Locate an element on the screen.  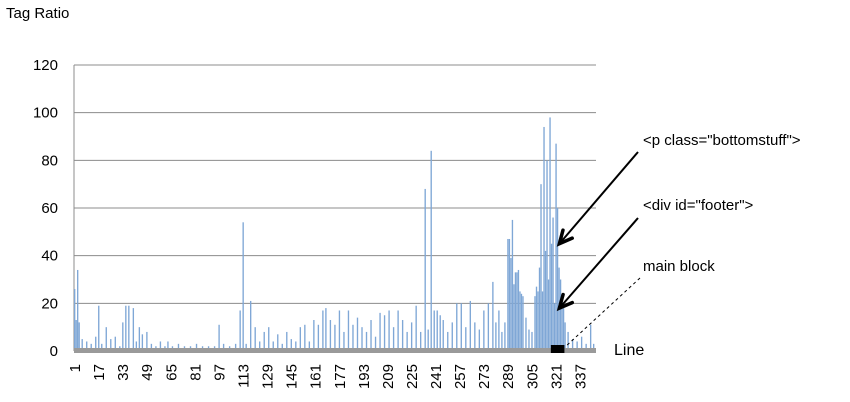
x-tick-label: 257 is located at coordinates (460, 376).